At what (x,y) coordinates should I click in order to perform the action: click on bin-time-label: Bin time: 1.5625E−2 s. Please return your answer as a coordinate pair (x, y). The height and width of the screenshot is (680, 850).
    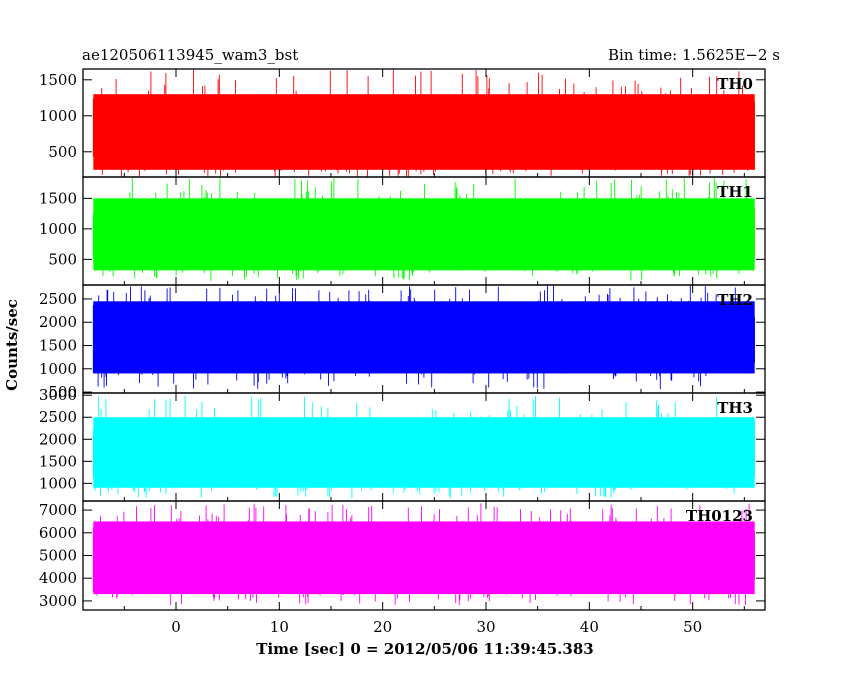
    Looking at the image, I should click on (694, 55).